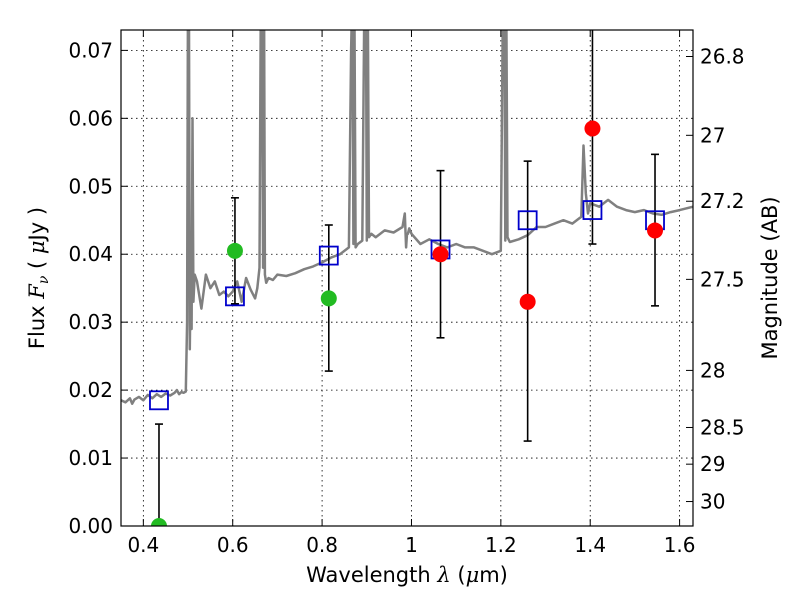 This screenshot has width=800, height=600. What do you see at coordinates (90, 458) in the screenshot?
I see `y-tick-label: 0.01` at bounding box center [90, 458].